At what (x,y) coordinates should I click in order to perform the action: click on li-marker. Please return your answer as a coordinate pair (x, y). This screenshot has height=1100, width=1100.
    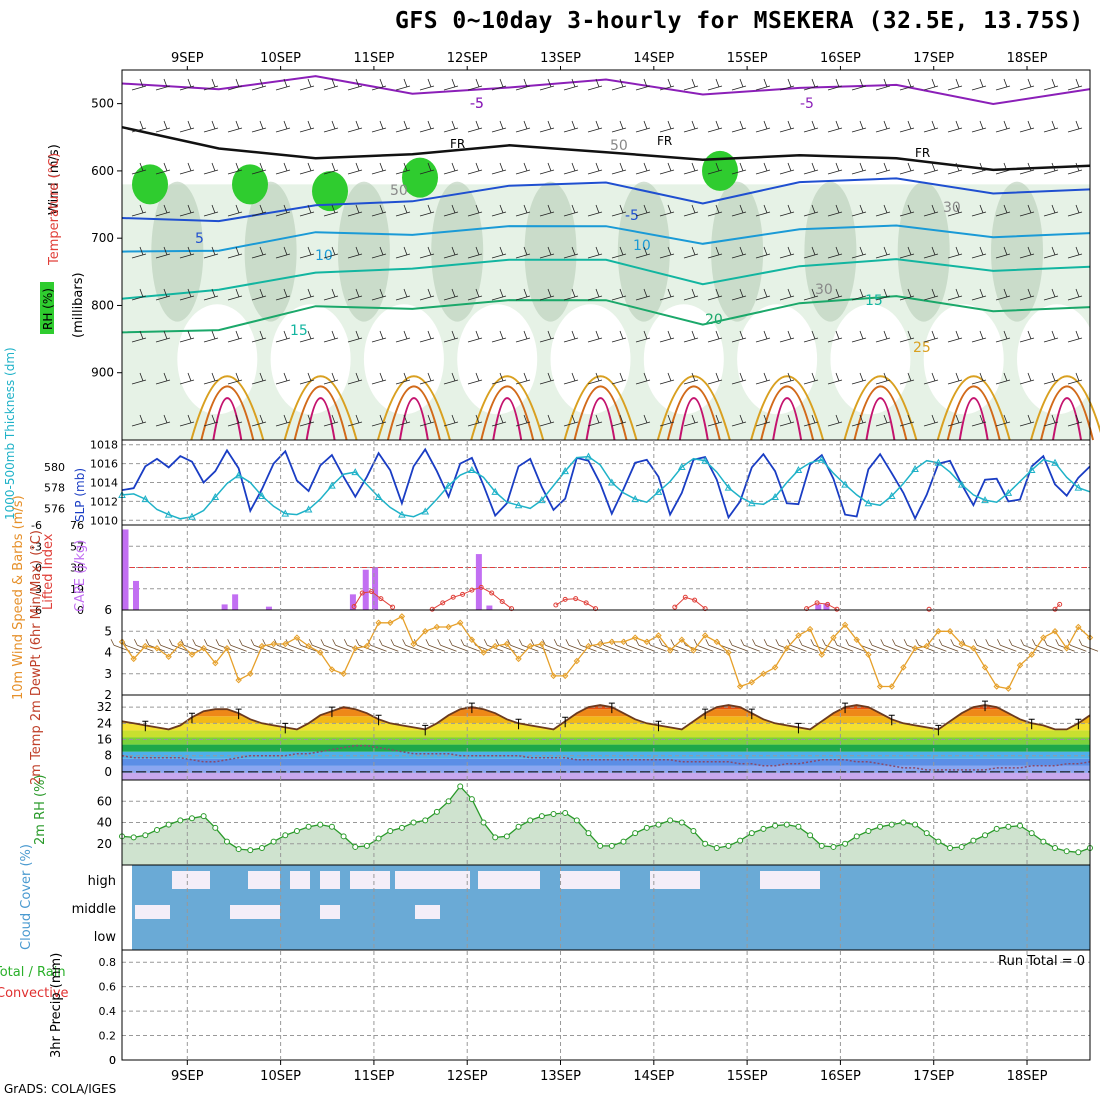
    Looking at the image, I should click on (432, 609).